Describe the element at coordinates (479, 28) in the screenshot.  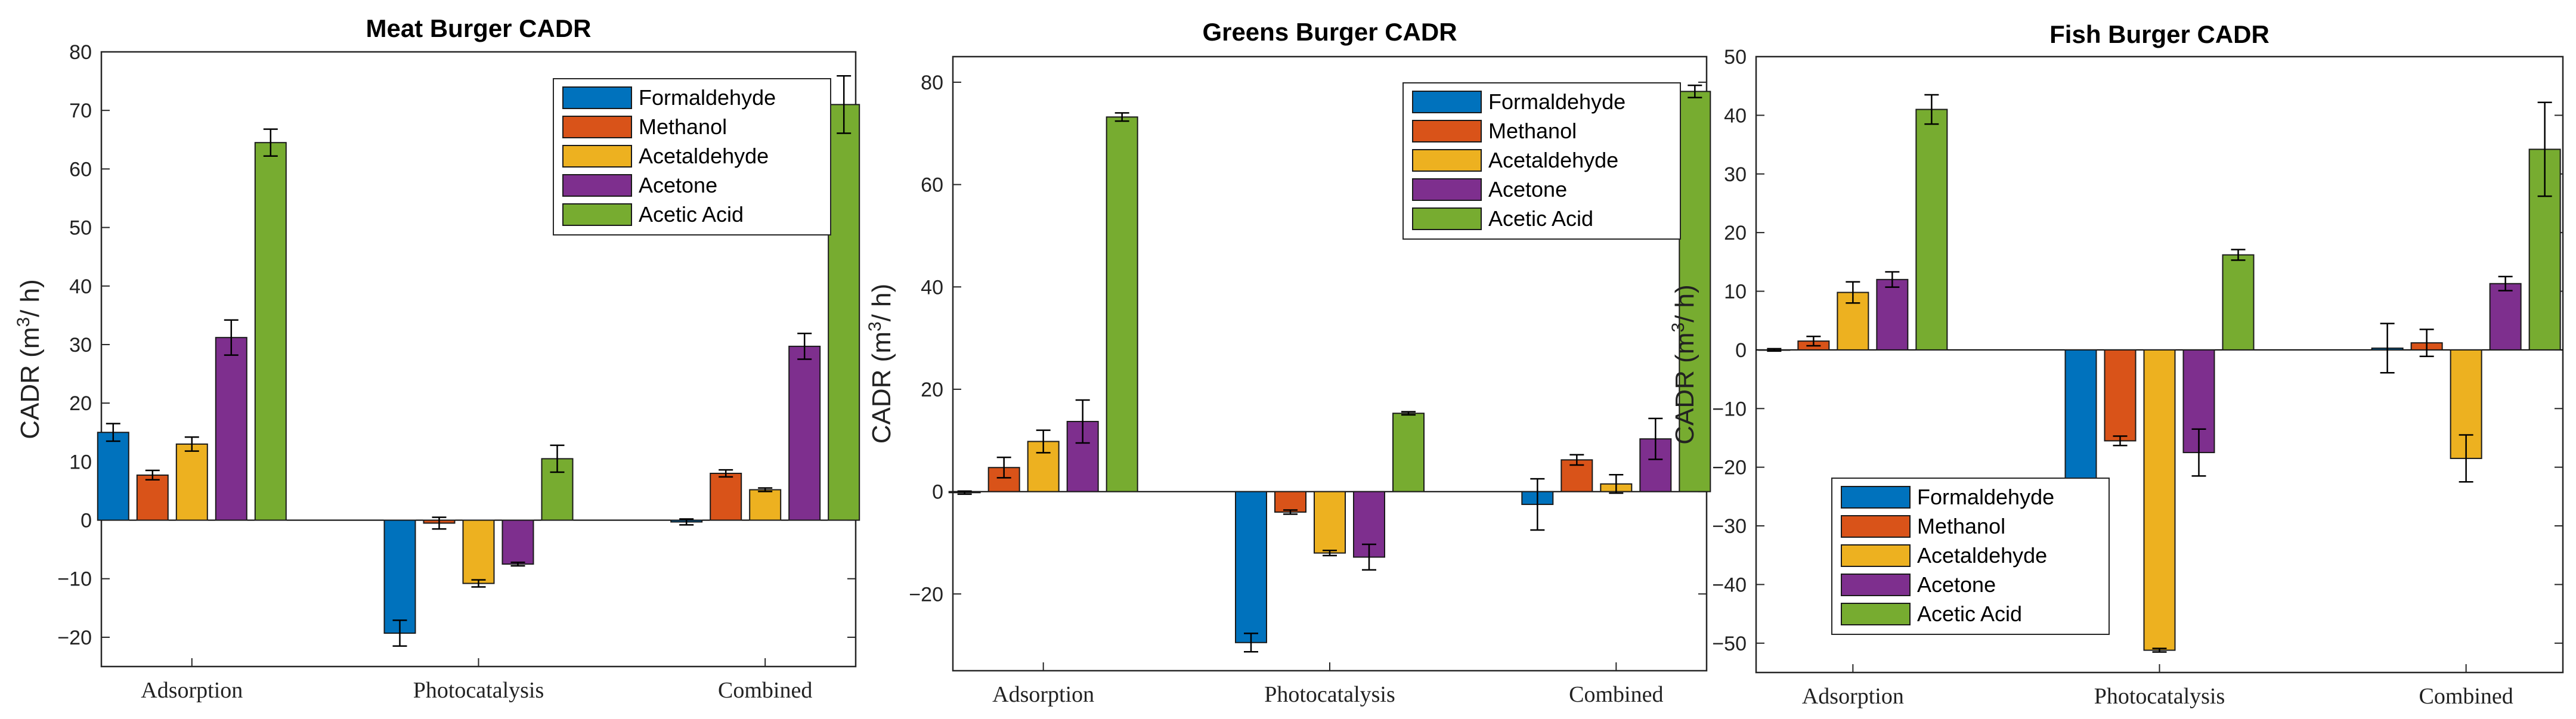
I see `chart-title: Meat Burger CADR` at that location.